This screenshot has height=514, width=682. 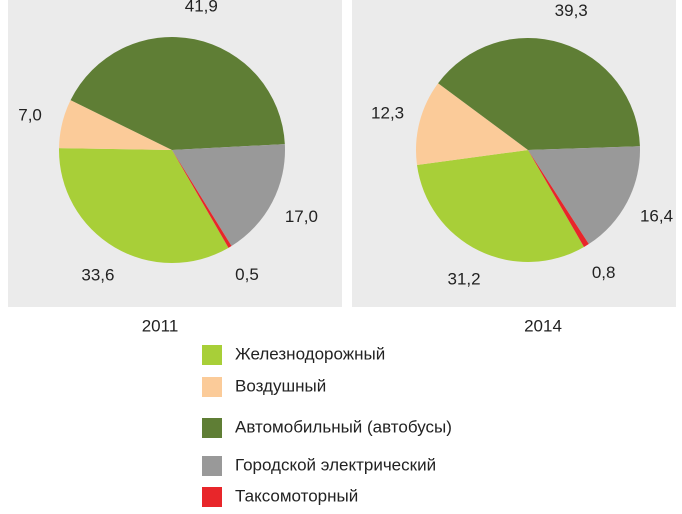 What do you see at coordinates (343, 426) in the screenshot?
I see `legend-label: Автомобильный (автобусы)` at bounding box center [343, 426].